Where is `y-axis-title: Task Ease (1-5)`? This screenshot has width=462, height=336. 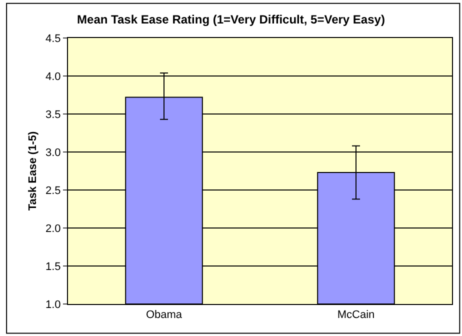
y-axis-title: Task Ease (1-5) is located at coordinates (33, 171).